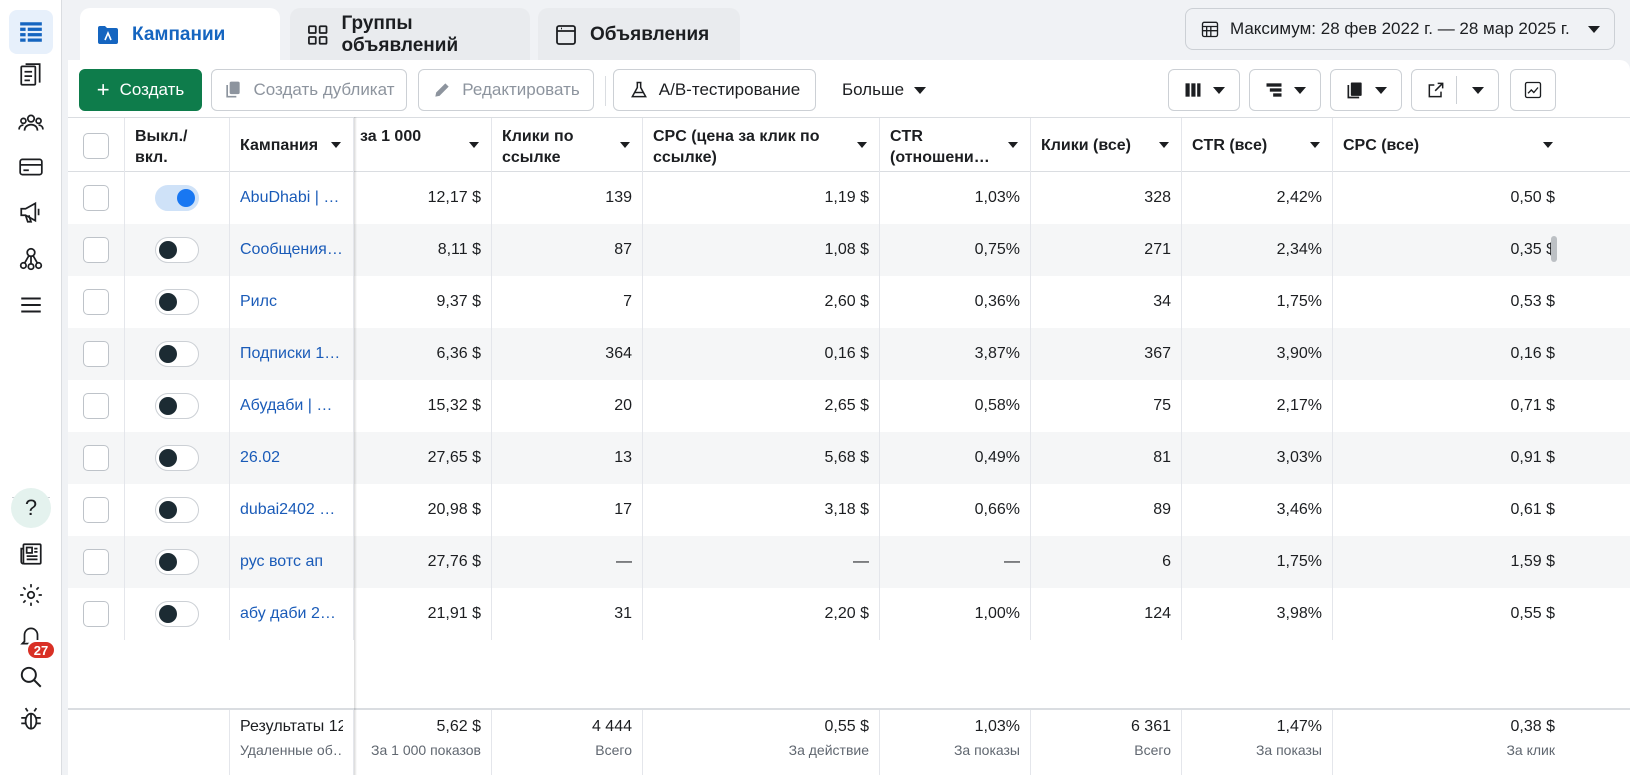 Image resolution: width=1630 pixels, height=775 pixels. Describe the element at coordinates (1106, 562) in the screenshot. I see `clicks-all-cell: 6` at that location.